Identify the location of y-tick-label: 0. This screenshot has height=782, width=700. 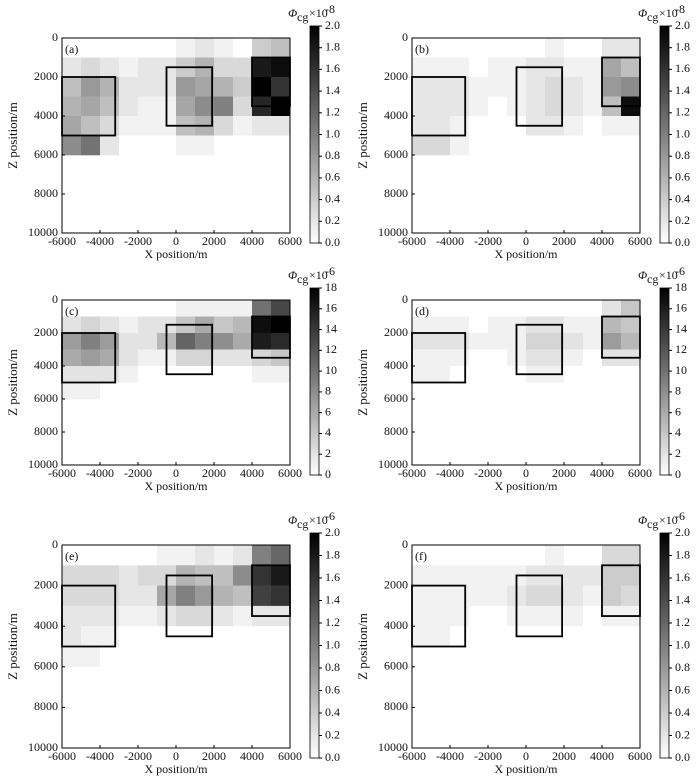
(55, 299).